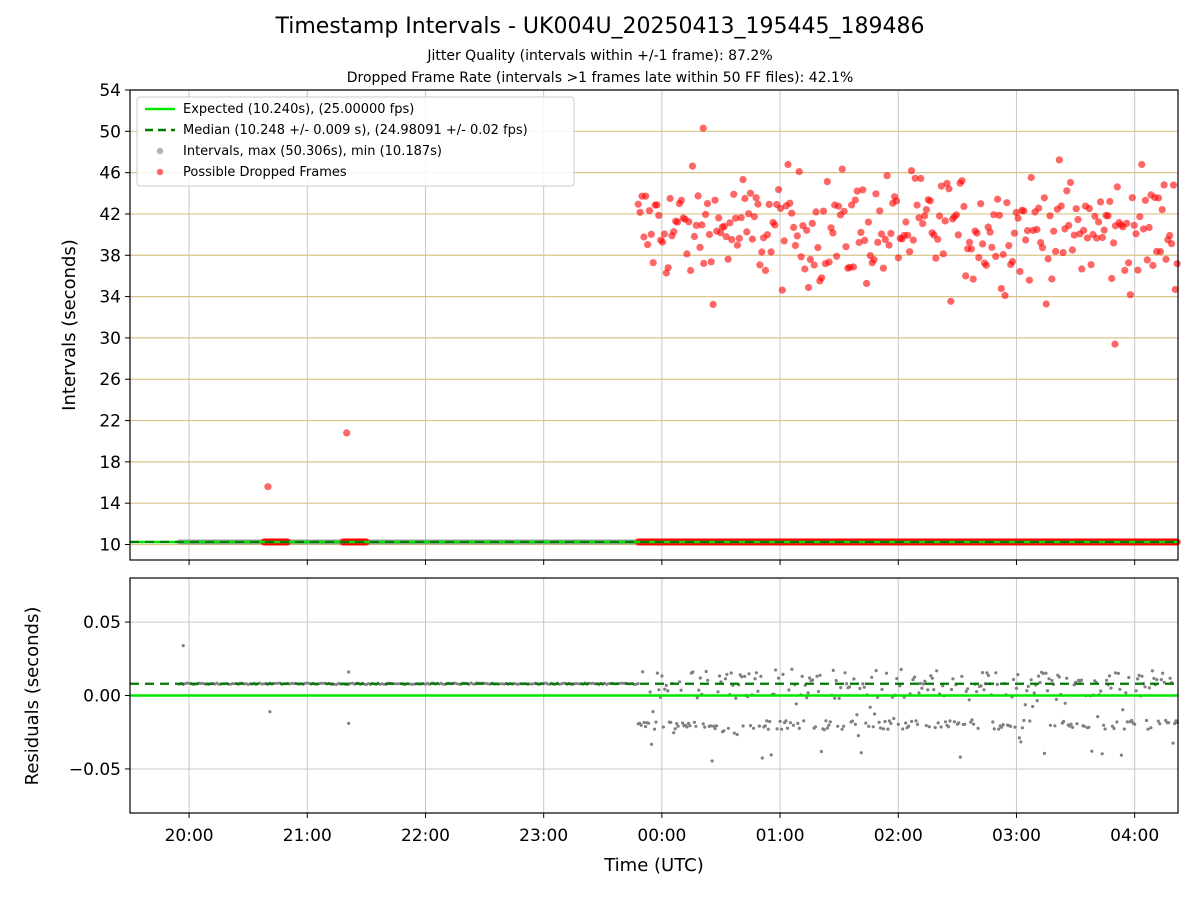 Image resolution: width=1200 pixels, height=900 pixels. I want to click on intervals-y-tick-label: 30, so click(110, 339).